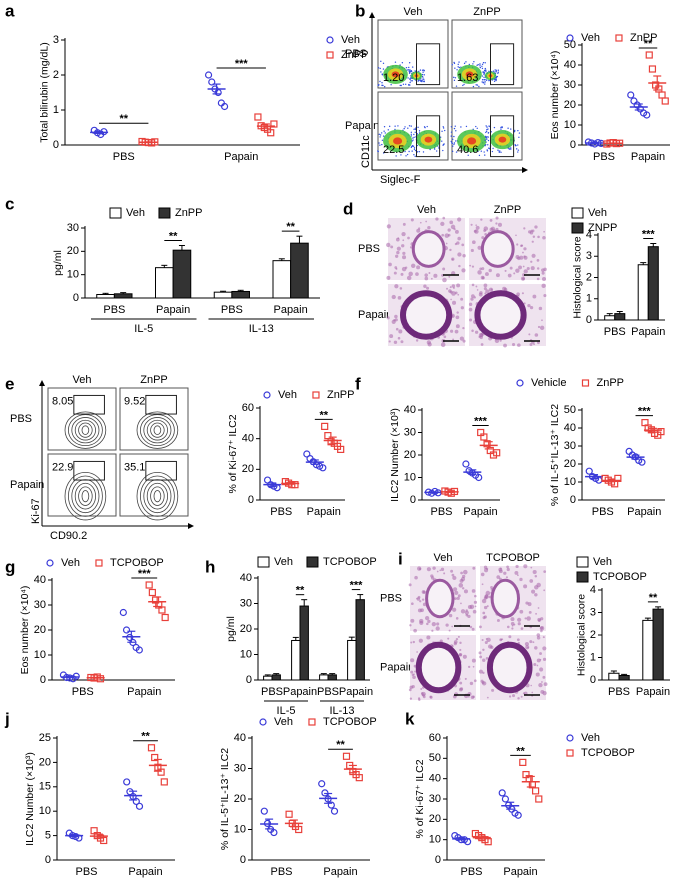  Describe the element at coordinates (413, 12) in the screenshot. I see `column-label: Veh` at that location.